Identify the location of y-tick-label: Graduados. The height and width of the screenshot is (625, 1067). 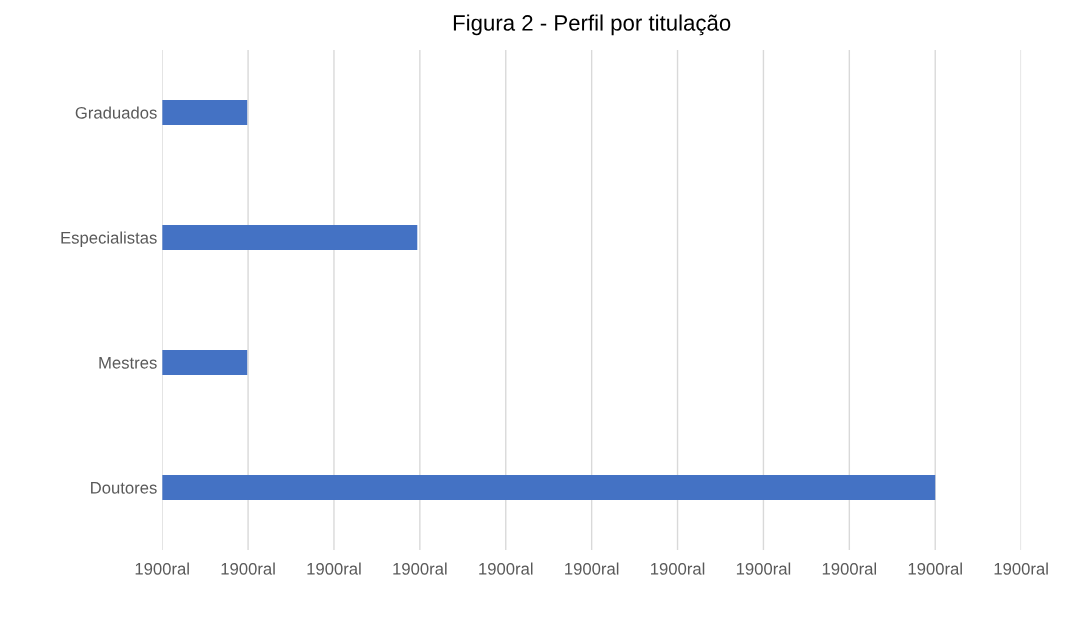
(116, 112).